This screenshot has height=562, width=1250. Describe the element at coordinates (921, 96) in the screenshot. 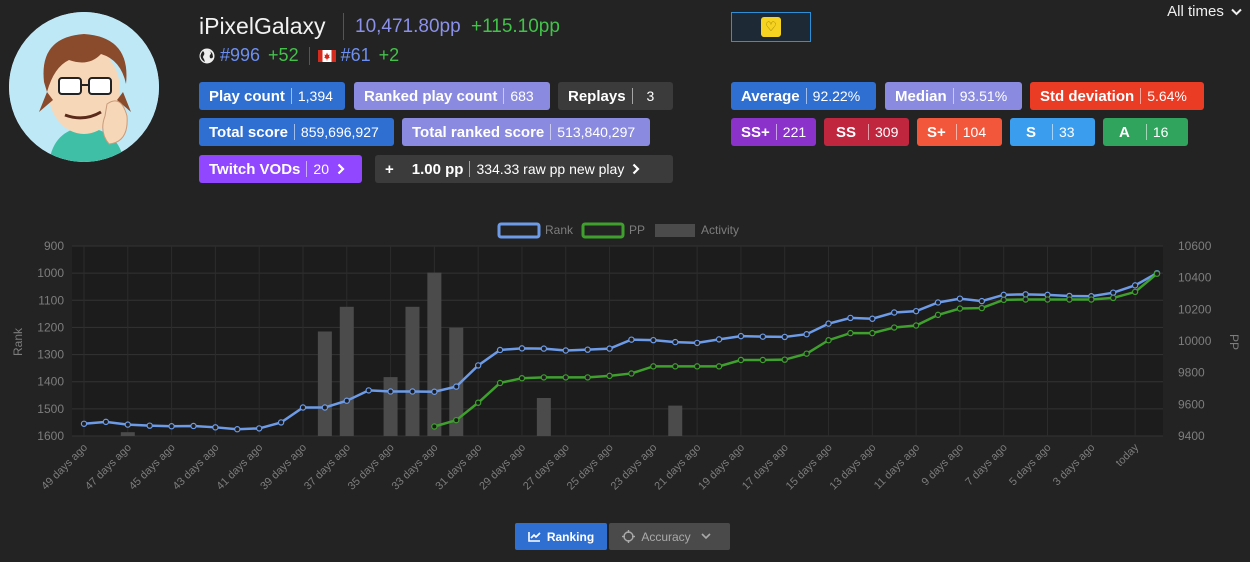

I see `median-label: Median` at that location.